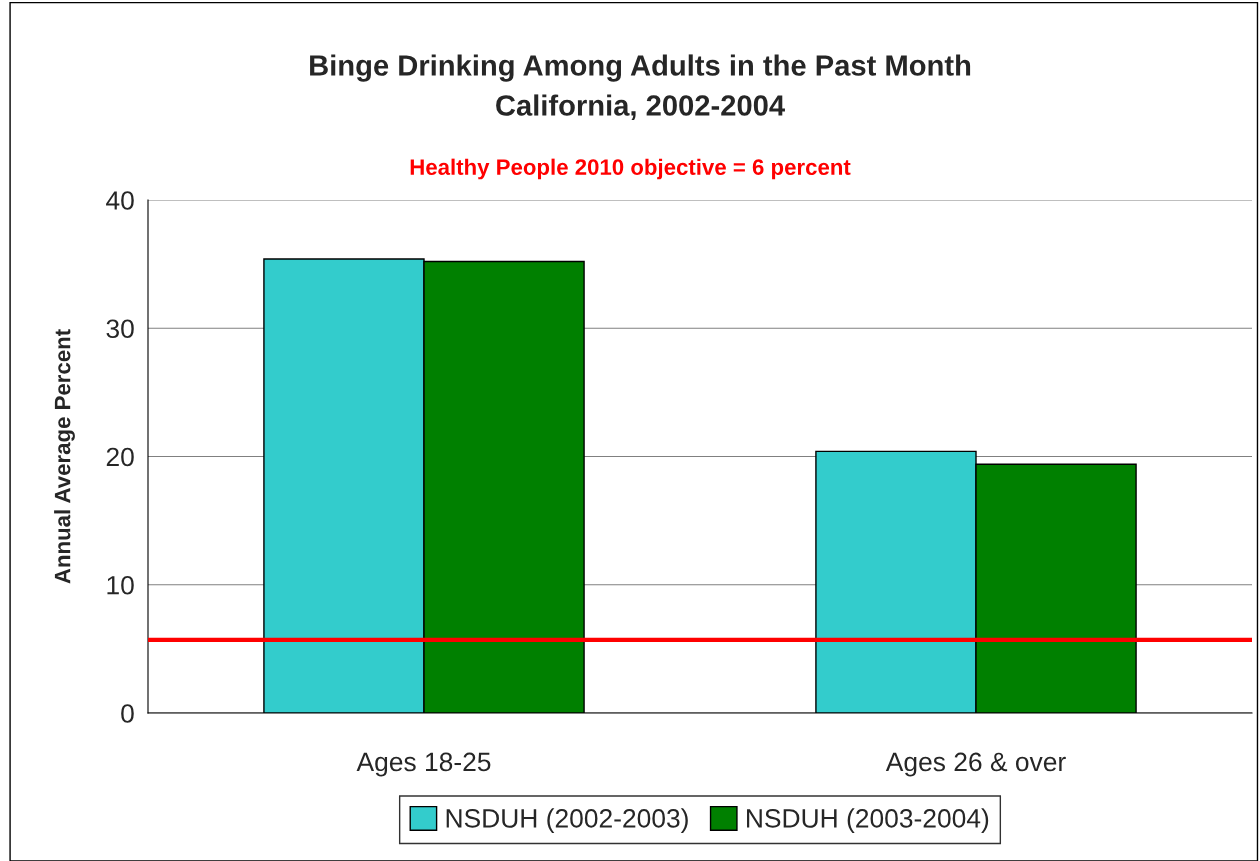 The image size is (1260, 861). I want to click on y-axis-title: Annual Average Percent, so click(64, 456).